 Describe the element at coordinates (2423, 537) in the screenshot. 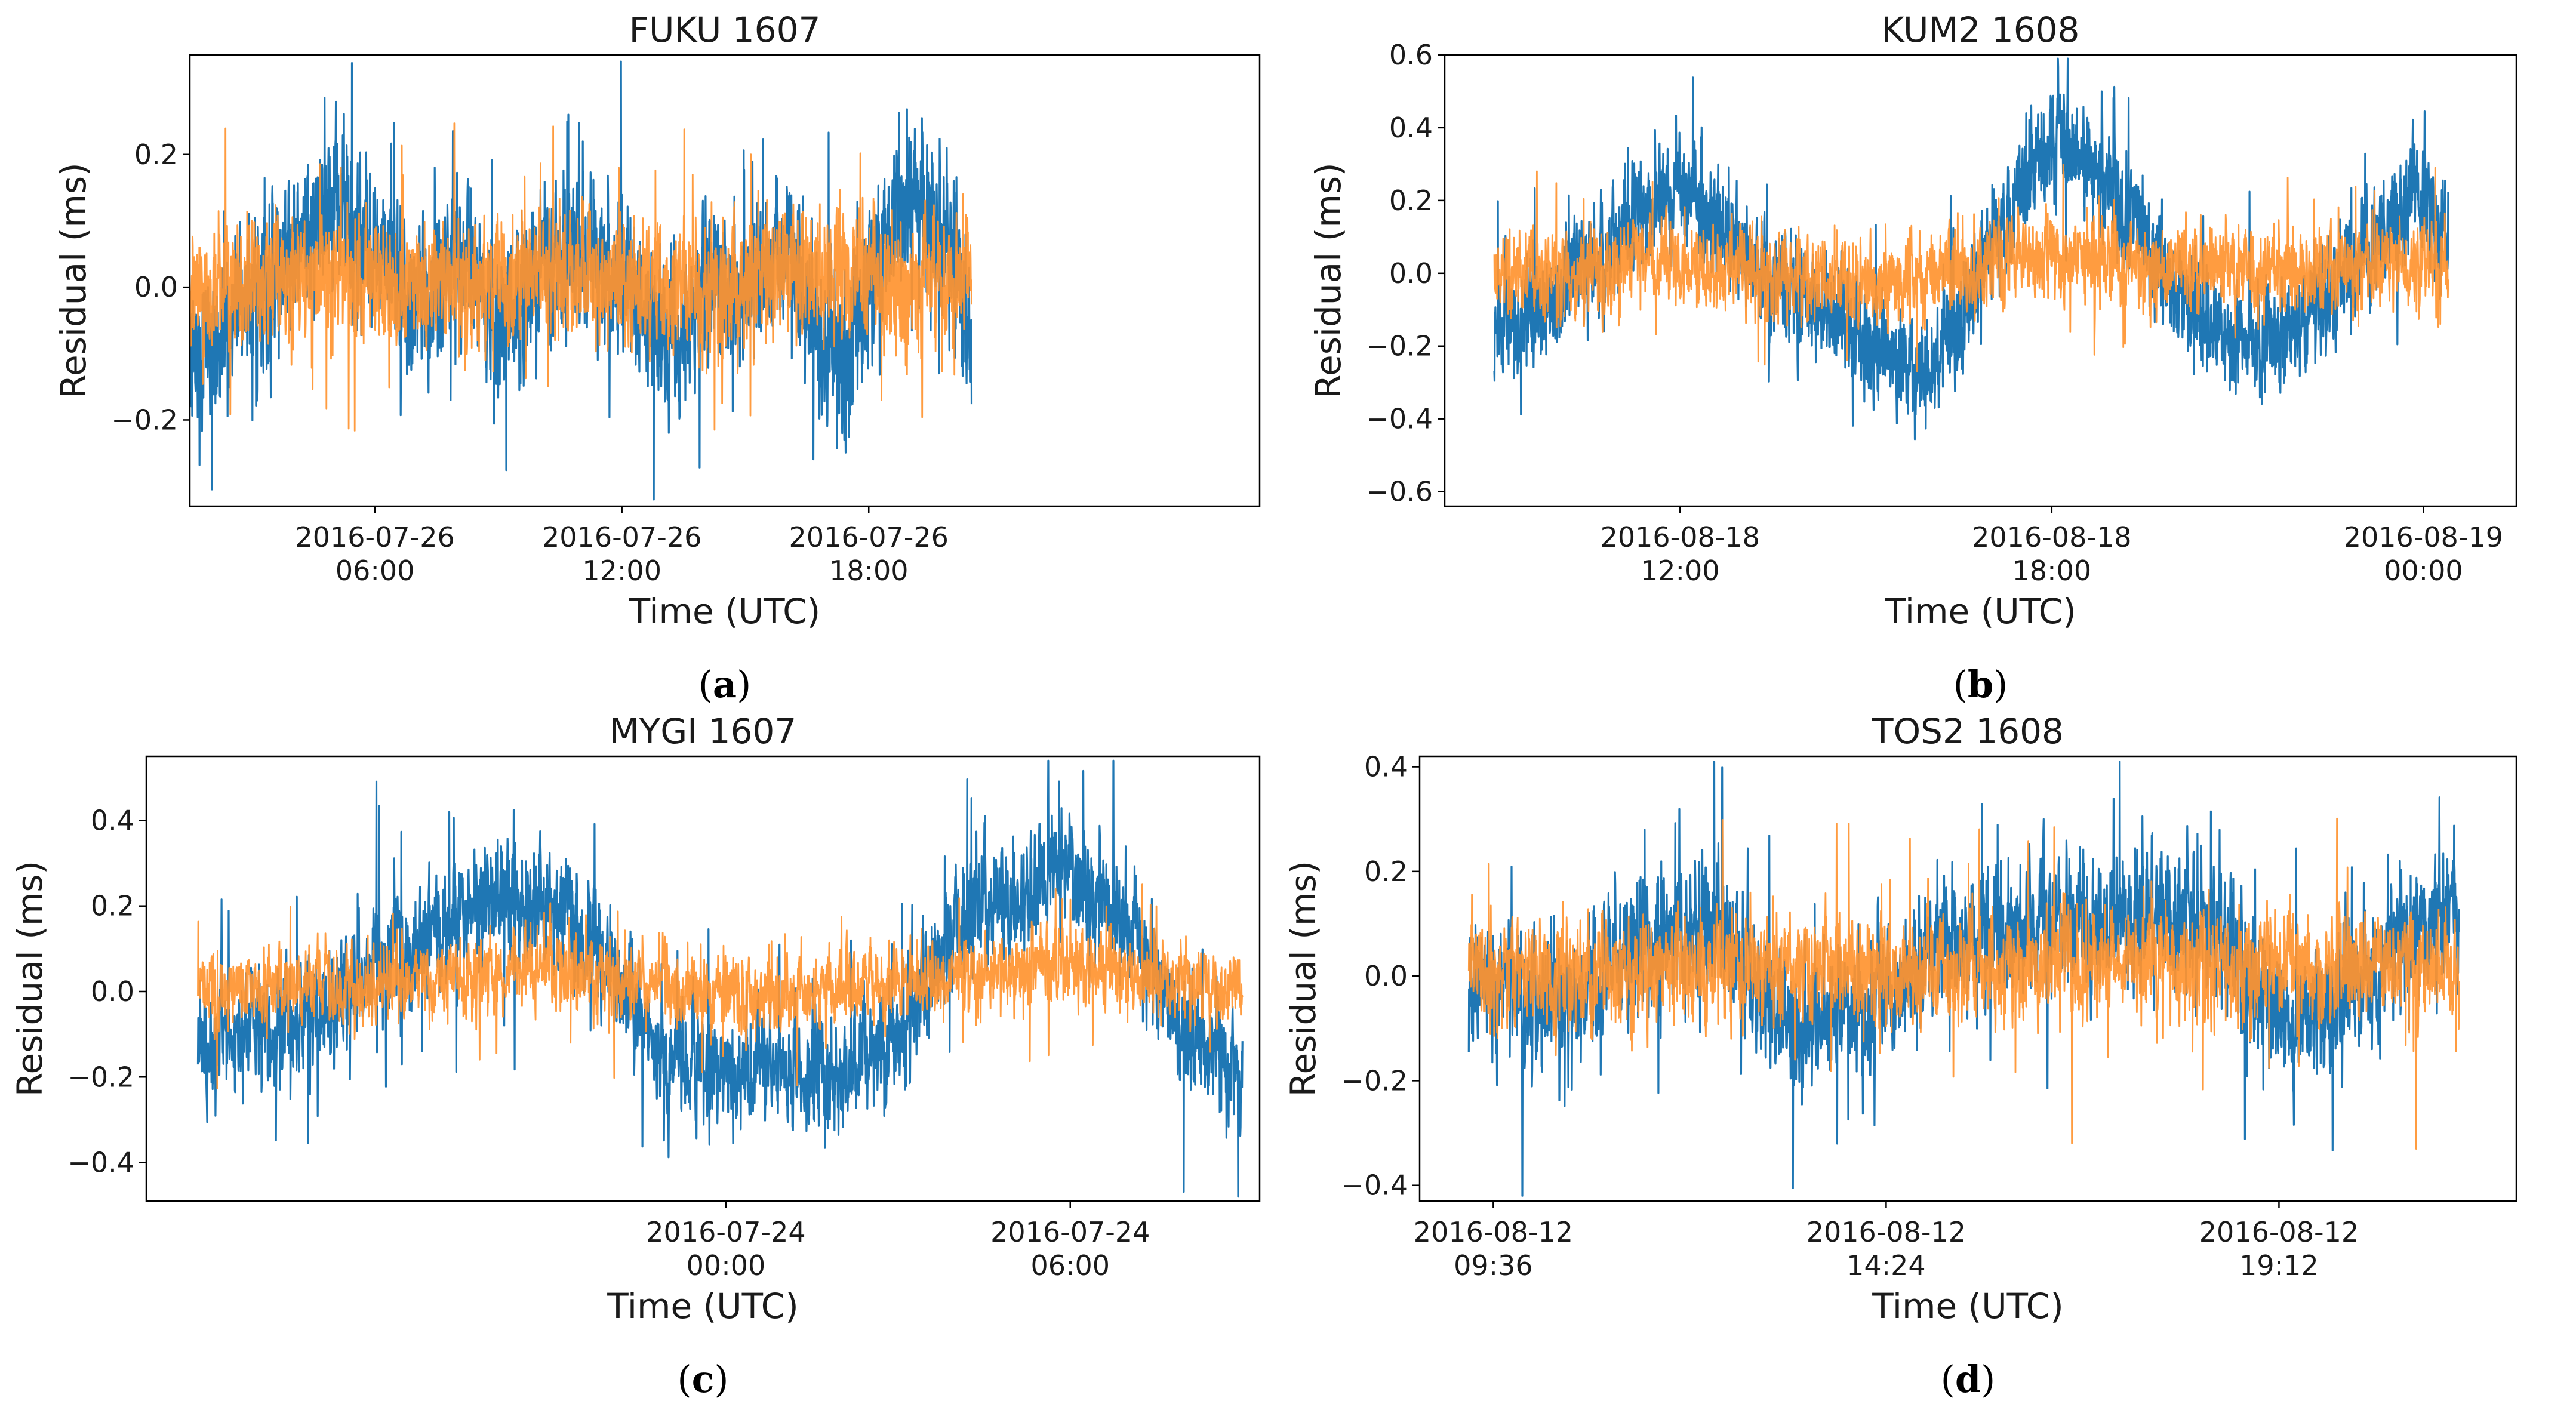

I see `x-tick-label-date: 2016-08-19` at that location.